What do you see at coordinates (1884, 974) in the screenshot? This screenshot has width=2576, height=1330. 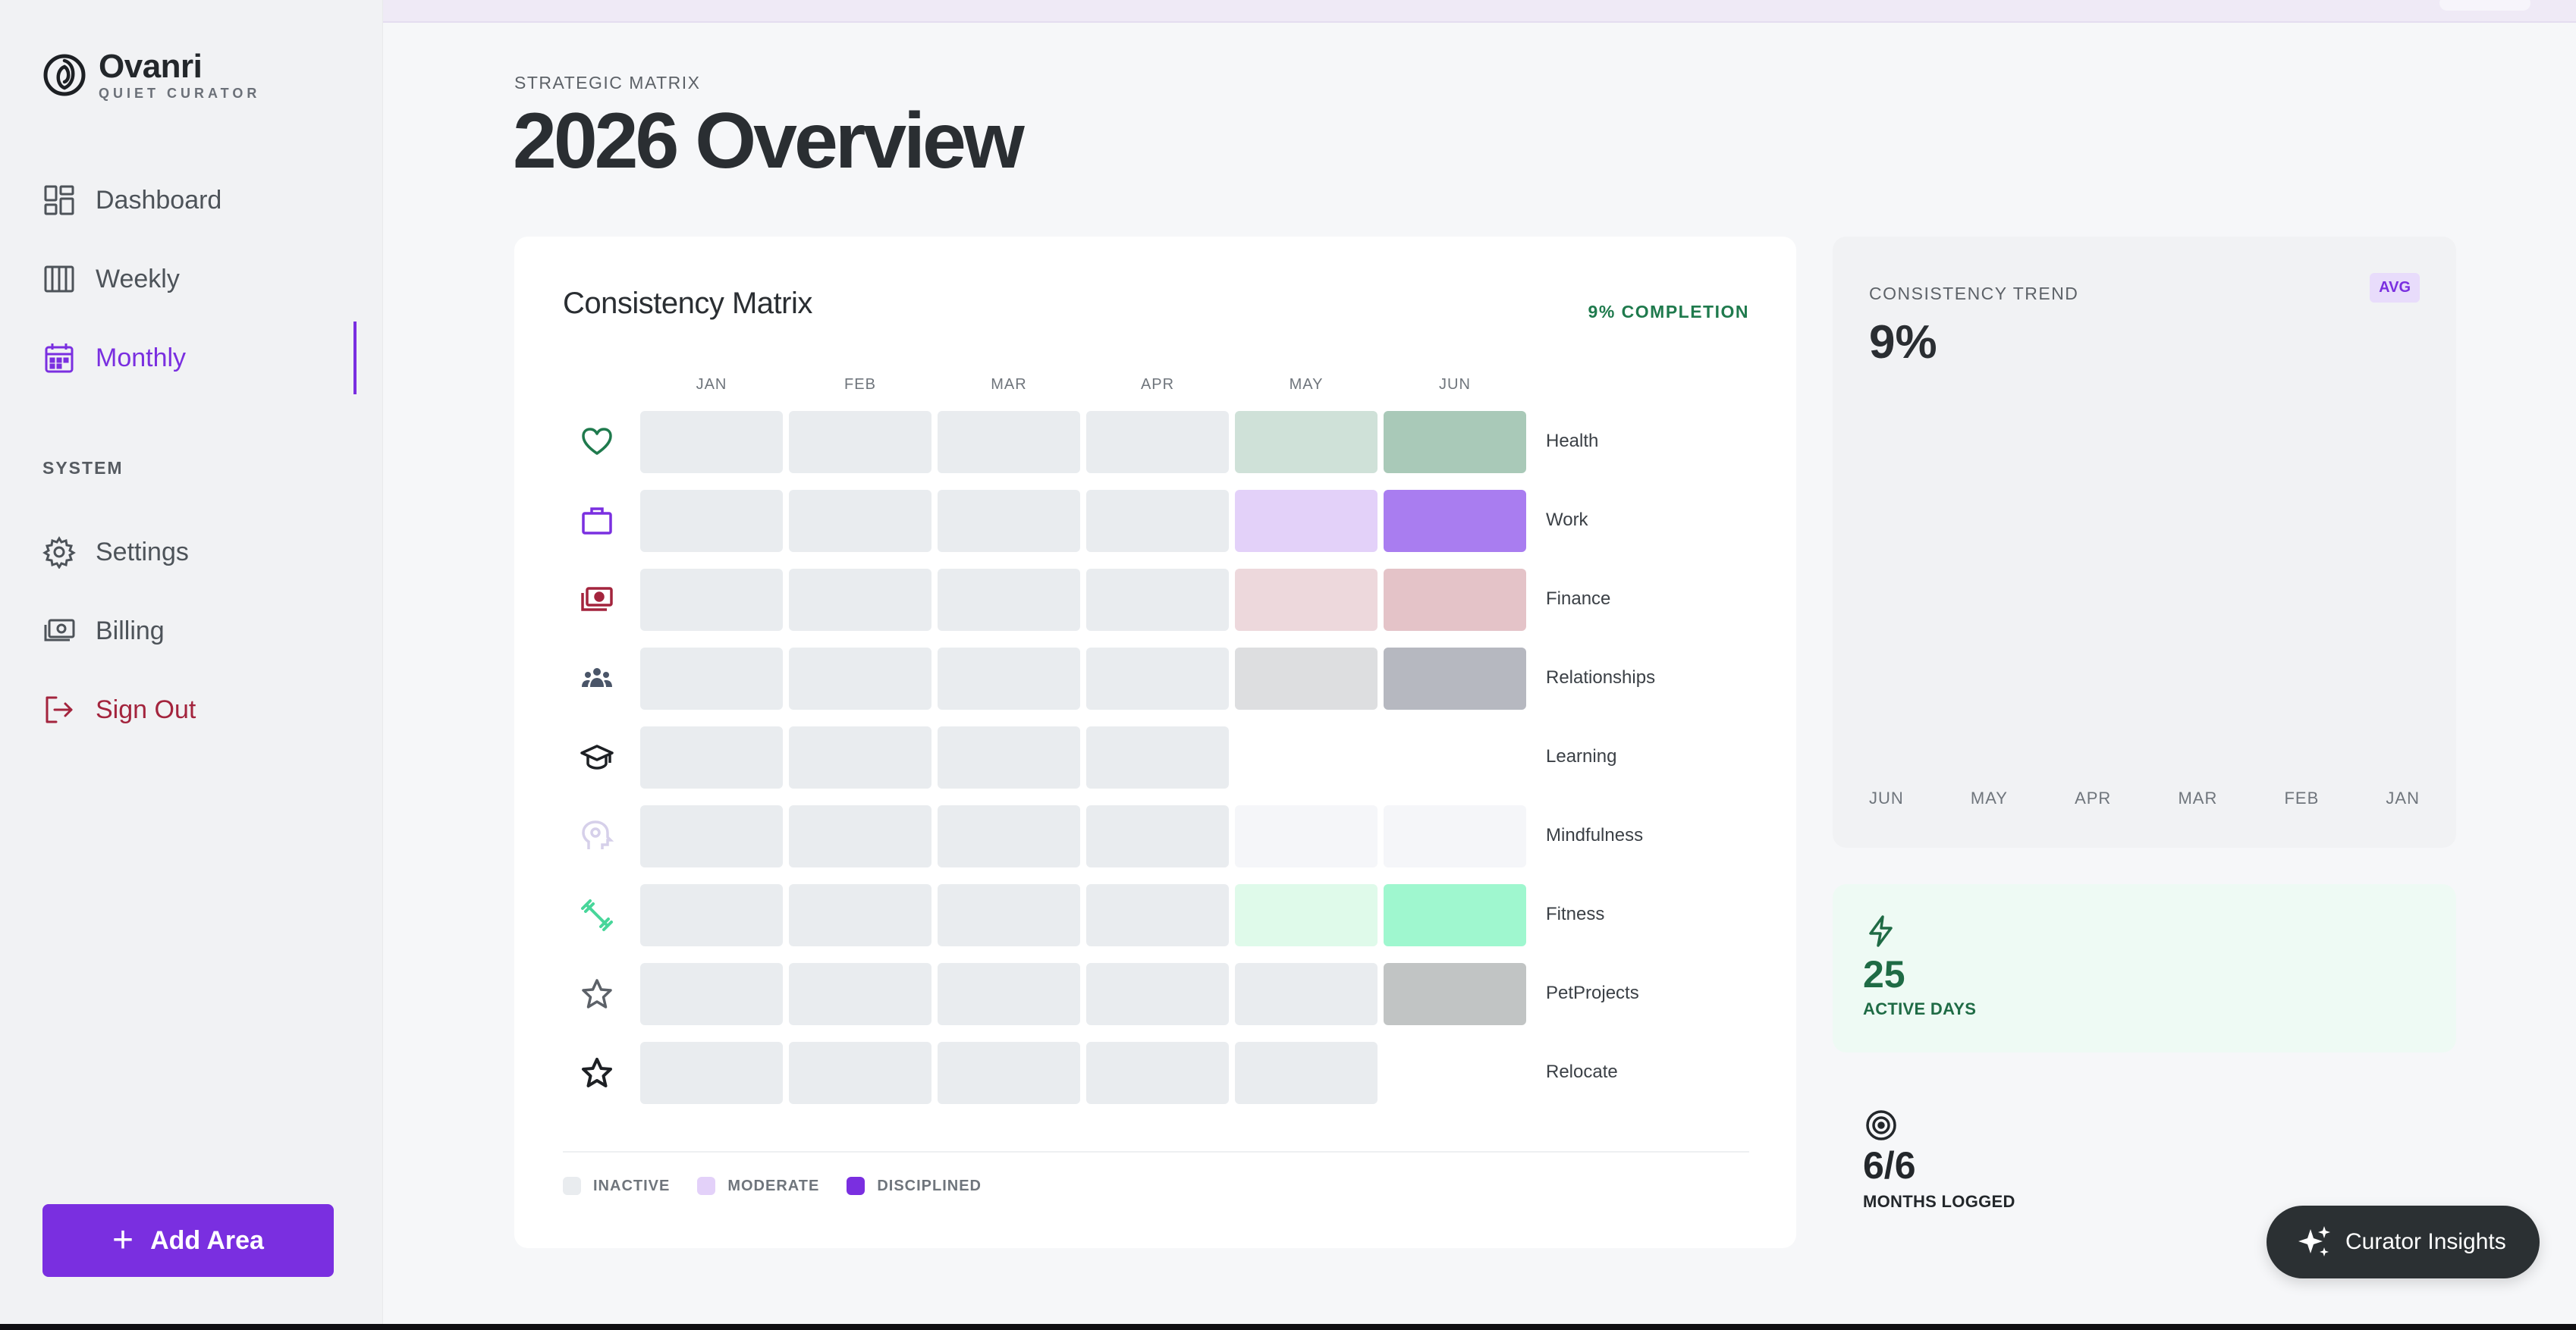 I see `active-days-value: 25` at bounding box center [1884, 974].